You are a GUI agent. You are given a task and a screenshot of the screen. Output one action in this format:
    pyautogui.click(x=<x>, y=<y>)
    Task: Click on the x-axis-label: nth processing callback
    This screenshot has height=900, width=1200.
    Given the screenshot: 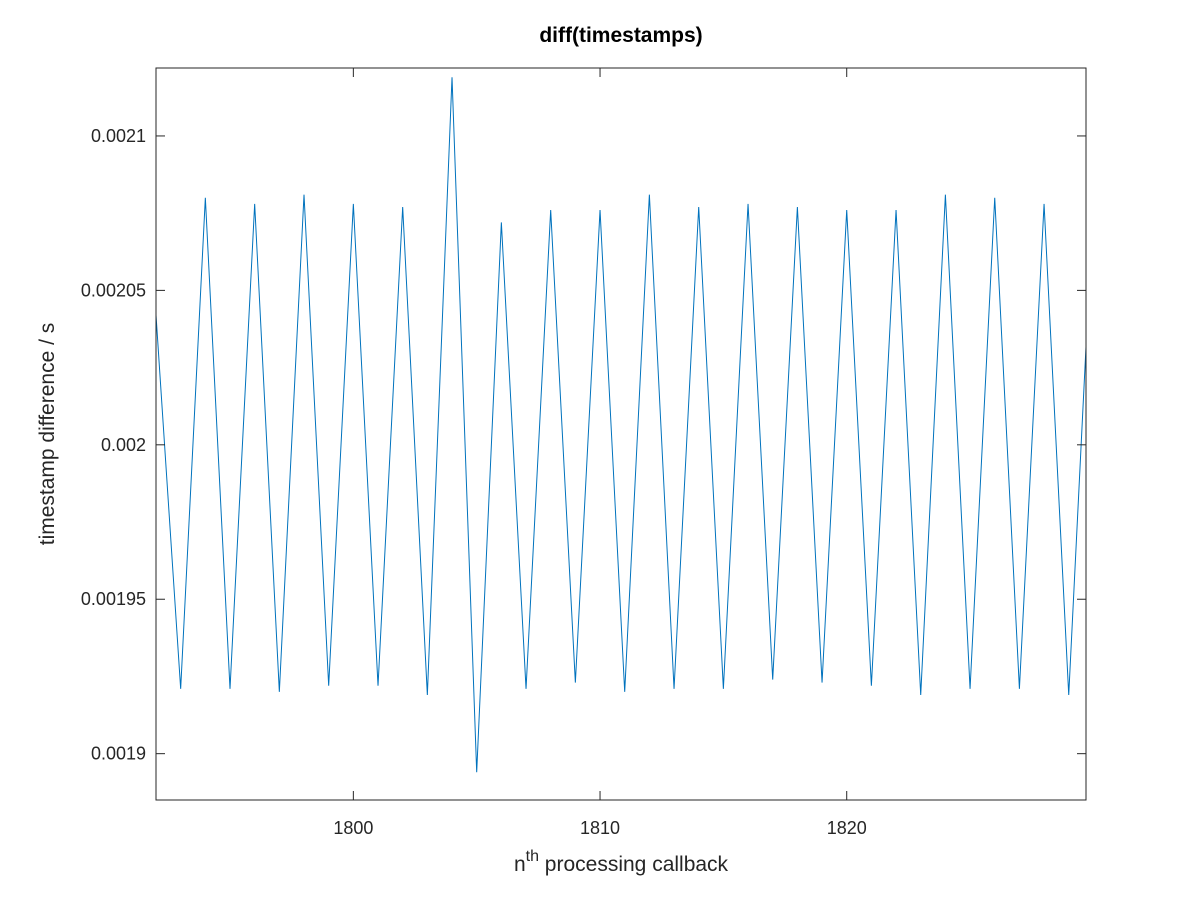 What is the action you would take?
    pyautogui.click(x=621, y=862)
    